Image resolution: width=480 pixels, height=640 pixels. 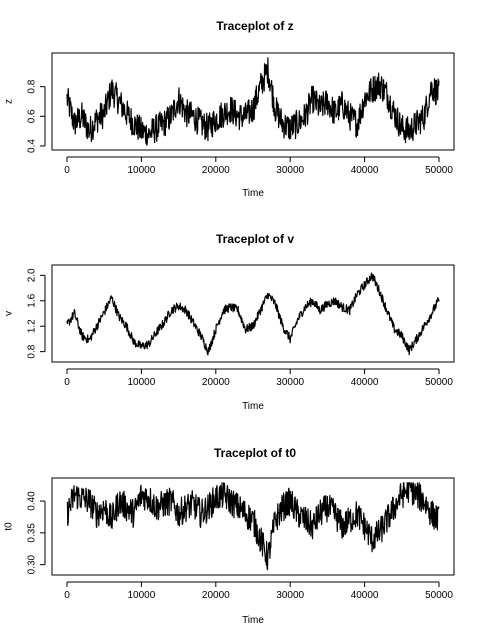 What do you see at coordinates (254, 26) in the screenshot?
I see `chart-title: Traceplot of z` at bounding box center [254, 26].